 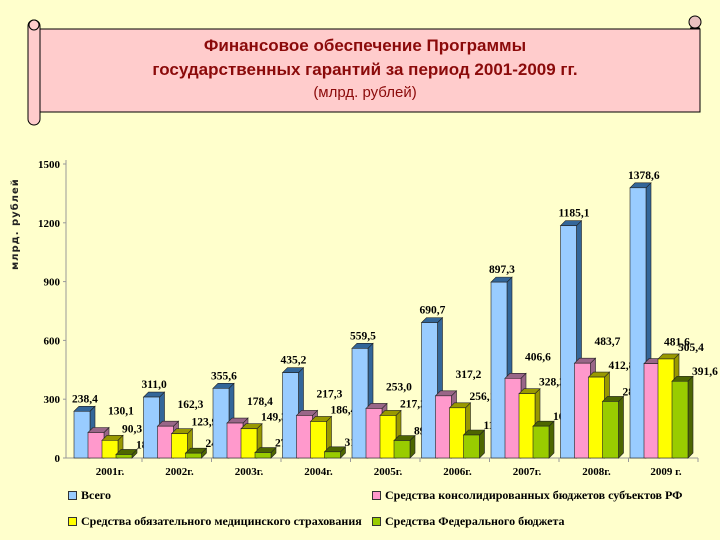 I want to click on data-label: 435,2, so click(x=294, y=361).